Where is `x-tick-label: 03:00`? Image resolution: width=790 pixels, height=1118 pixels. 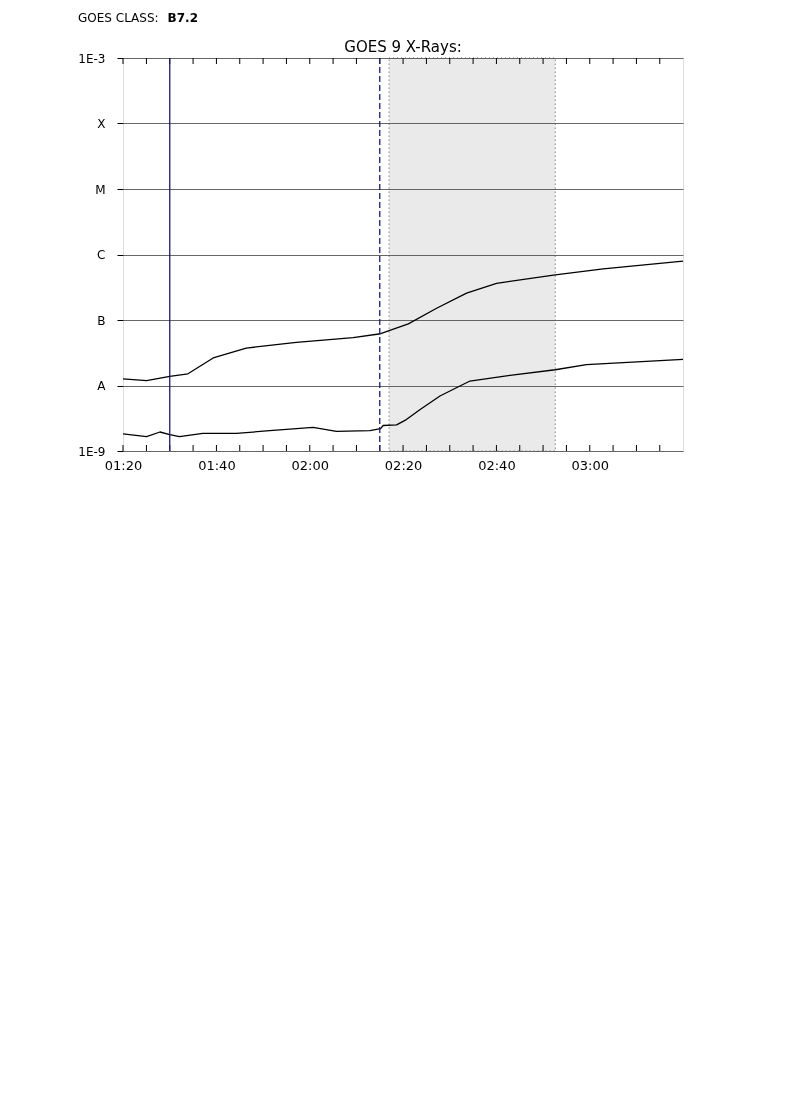
x-tick-label: 03:00 is located at coordinates (590, 465).